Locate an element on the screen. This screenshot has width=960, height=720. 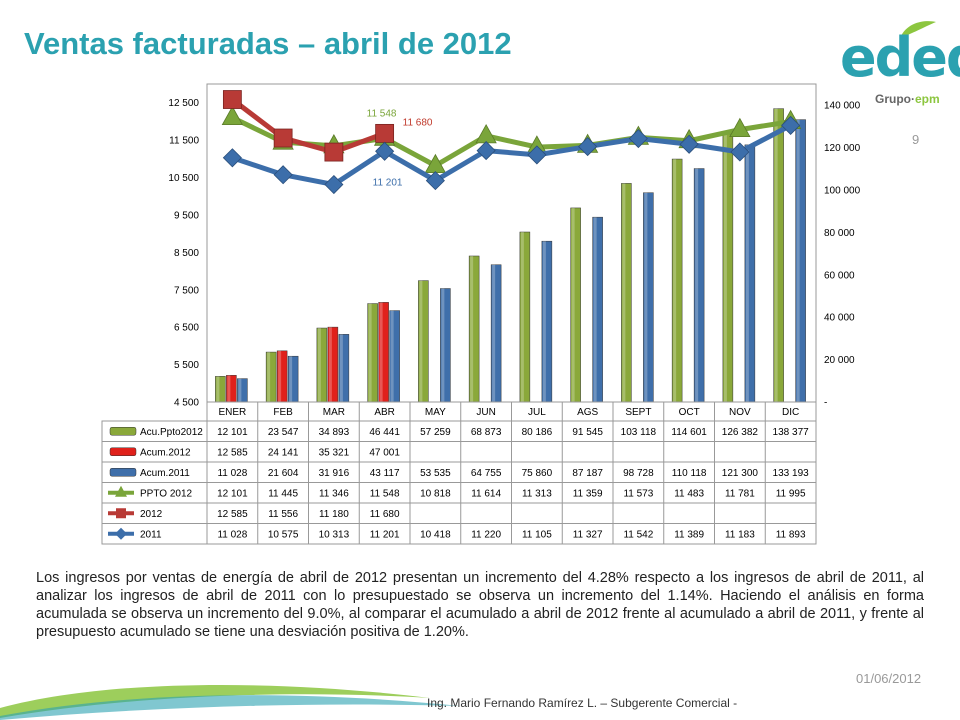
table-cell: 53 535 is located at coordinates (435, 473).